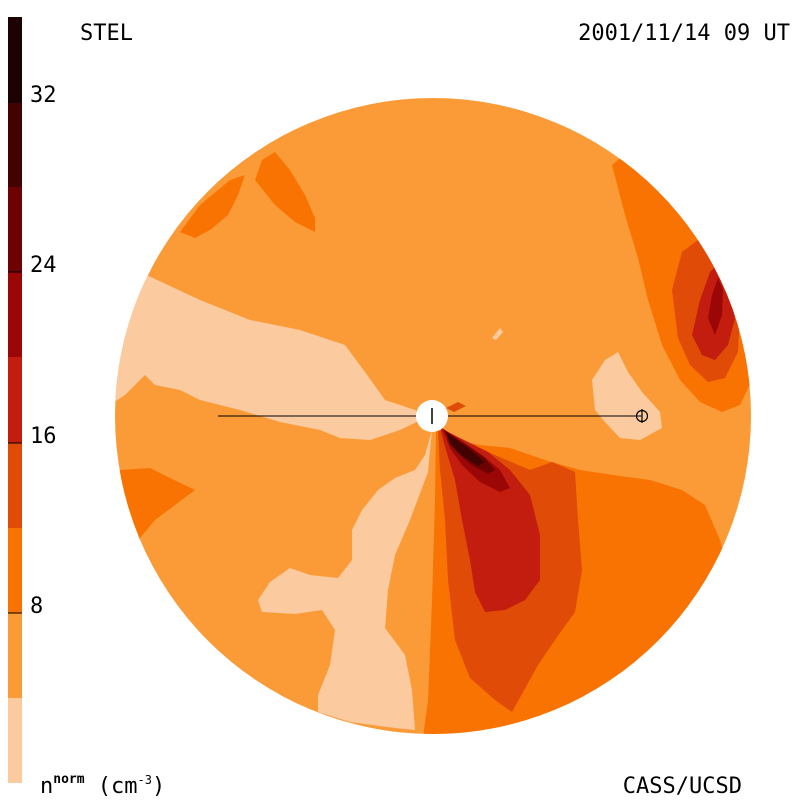 The height and width of the screenshot is (800, 800). What do you see at coordinates (627, 396) in the screenshot?
I see `low-density-region-east` at bounding box center [627, 396].